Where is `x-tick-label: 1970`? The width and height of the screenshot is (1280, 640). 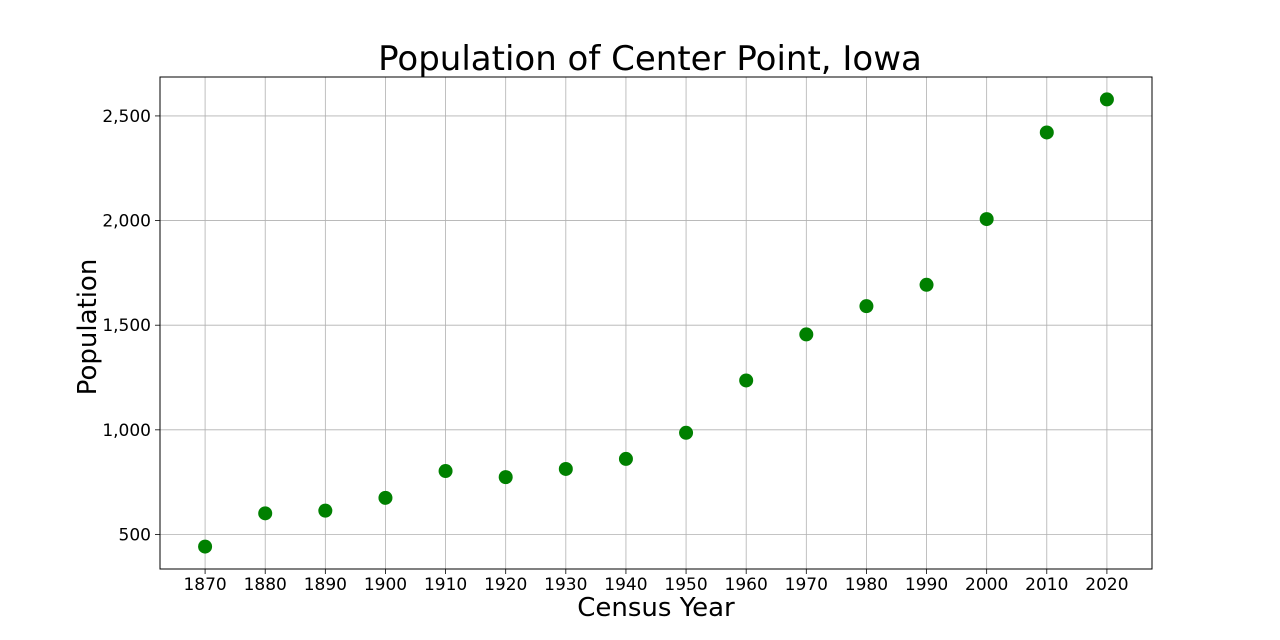
x-tick-label: 1970 is located at coordinates (806, 585).